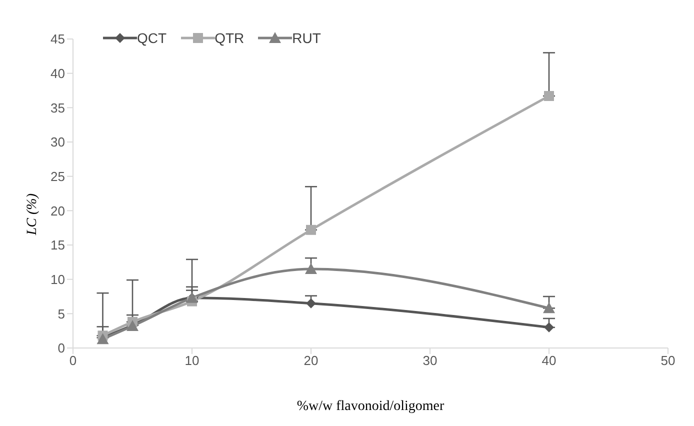  Describe the element at coordinates (152, 38) in the screenshot. I see `legend-label: QCT` at that location.